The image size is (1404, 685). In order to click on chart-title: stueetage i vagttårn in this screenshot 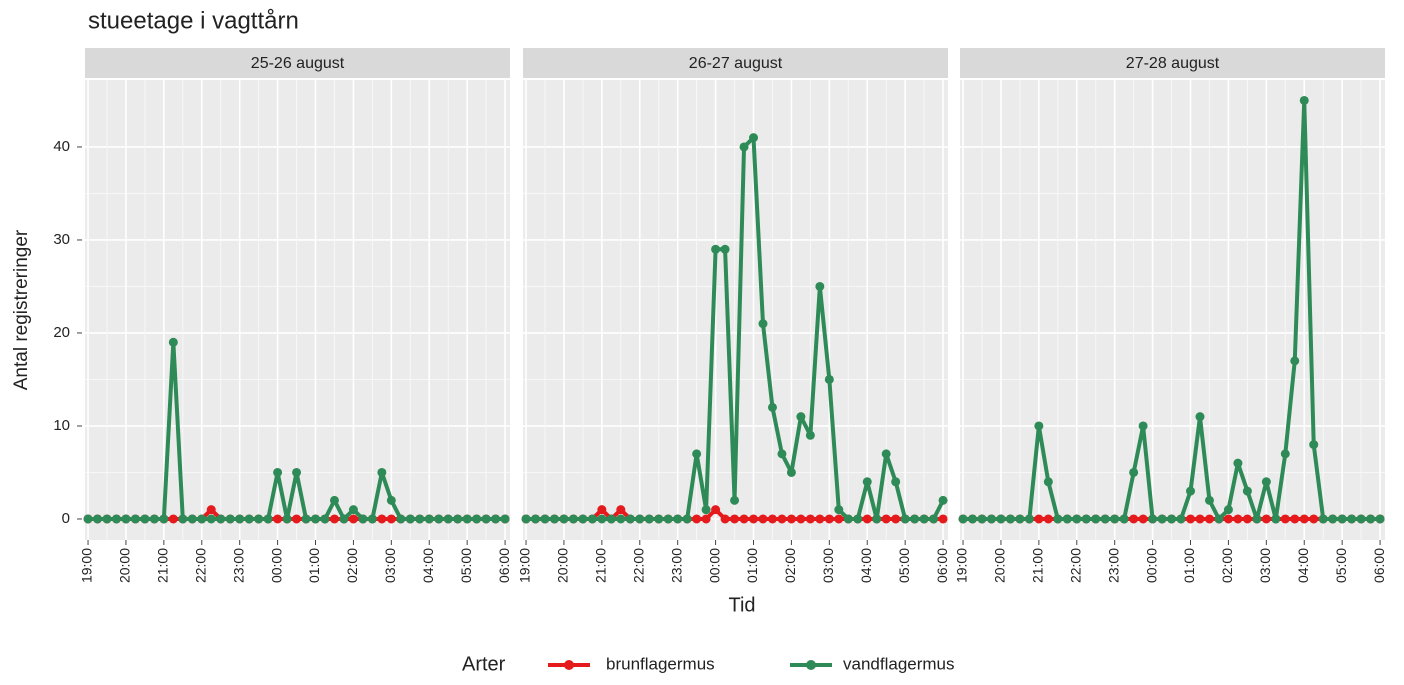, I will do `click(193, 20)`.